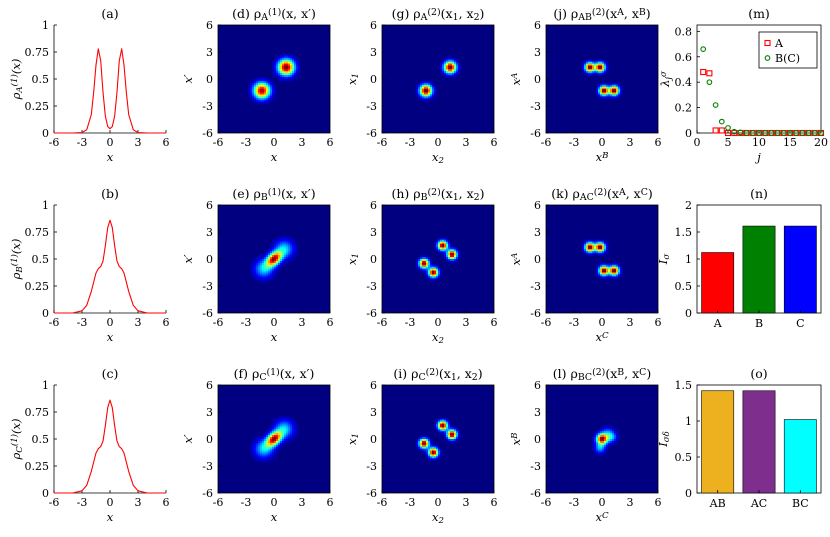  What do you see at coordinates (721, 130) in the screenshot?
I see `marker-a` at bounding box center [721, 130].